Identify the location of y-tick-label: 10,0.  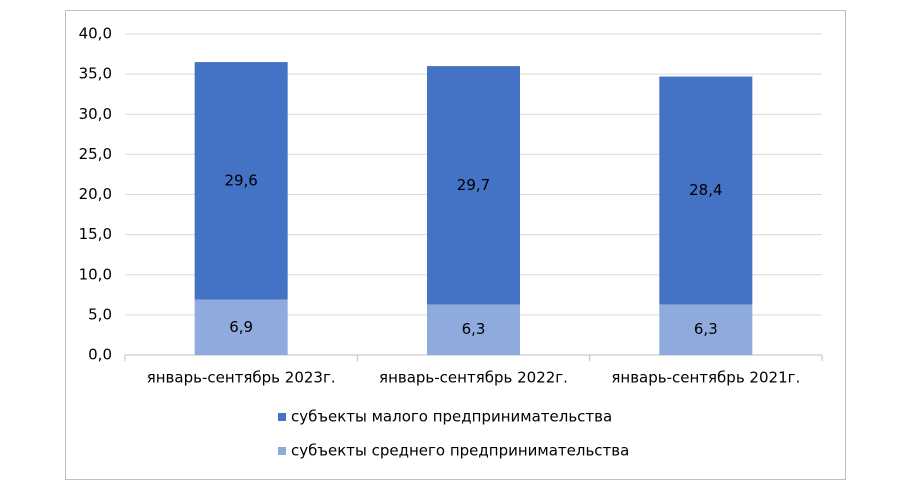
(95, 274).